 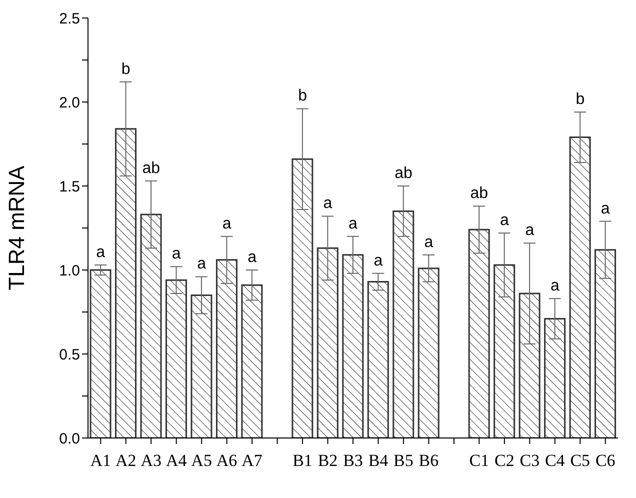 I want to click on x-tick-label: A2, so click(x=125, y=460).